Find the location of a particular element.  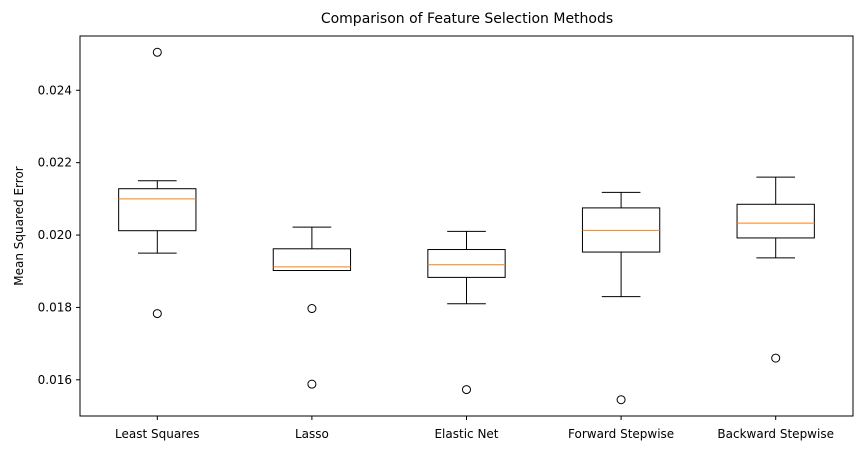

chart-title: Comparison of Feature Selection Methods is located at coordinates (467, 19).